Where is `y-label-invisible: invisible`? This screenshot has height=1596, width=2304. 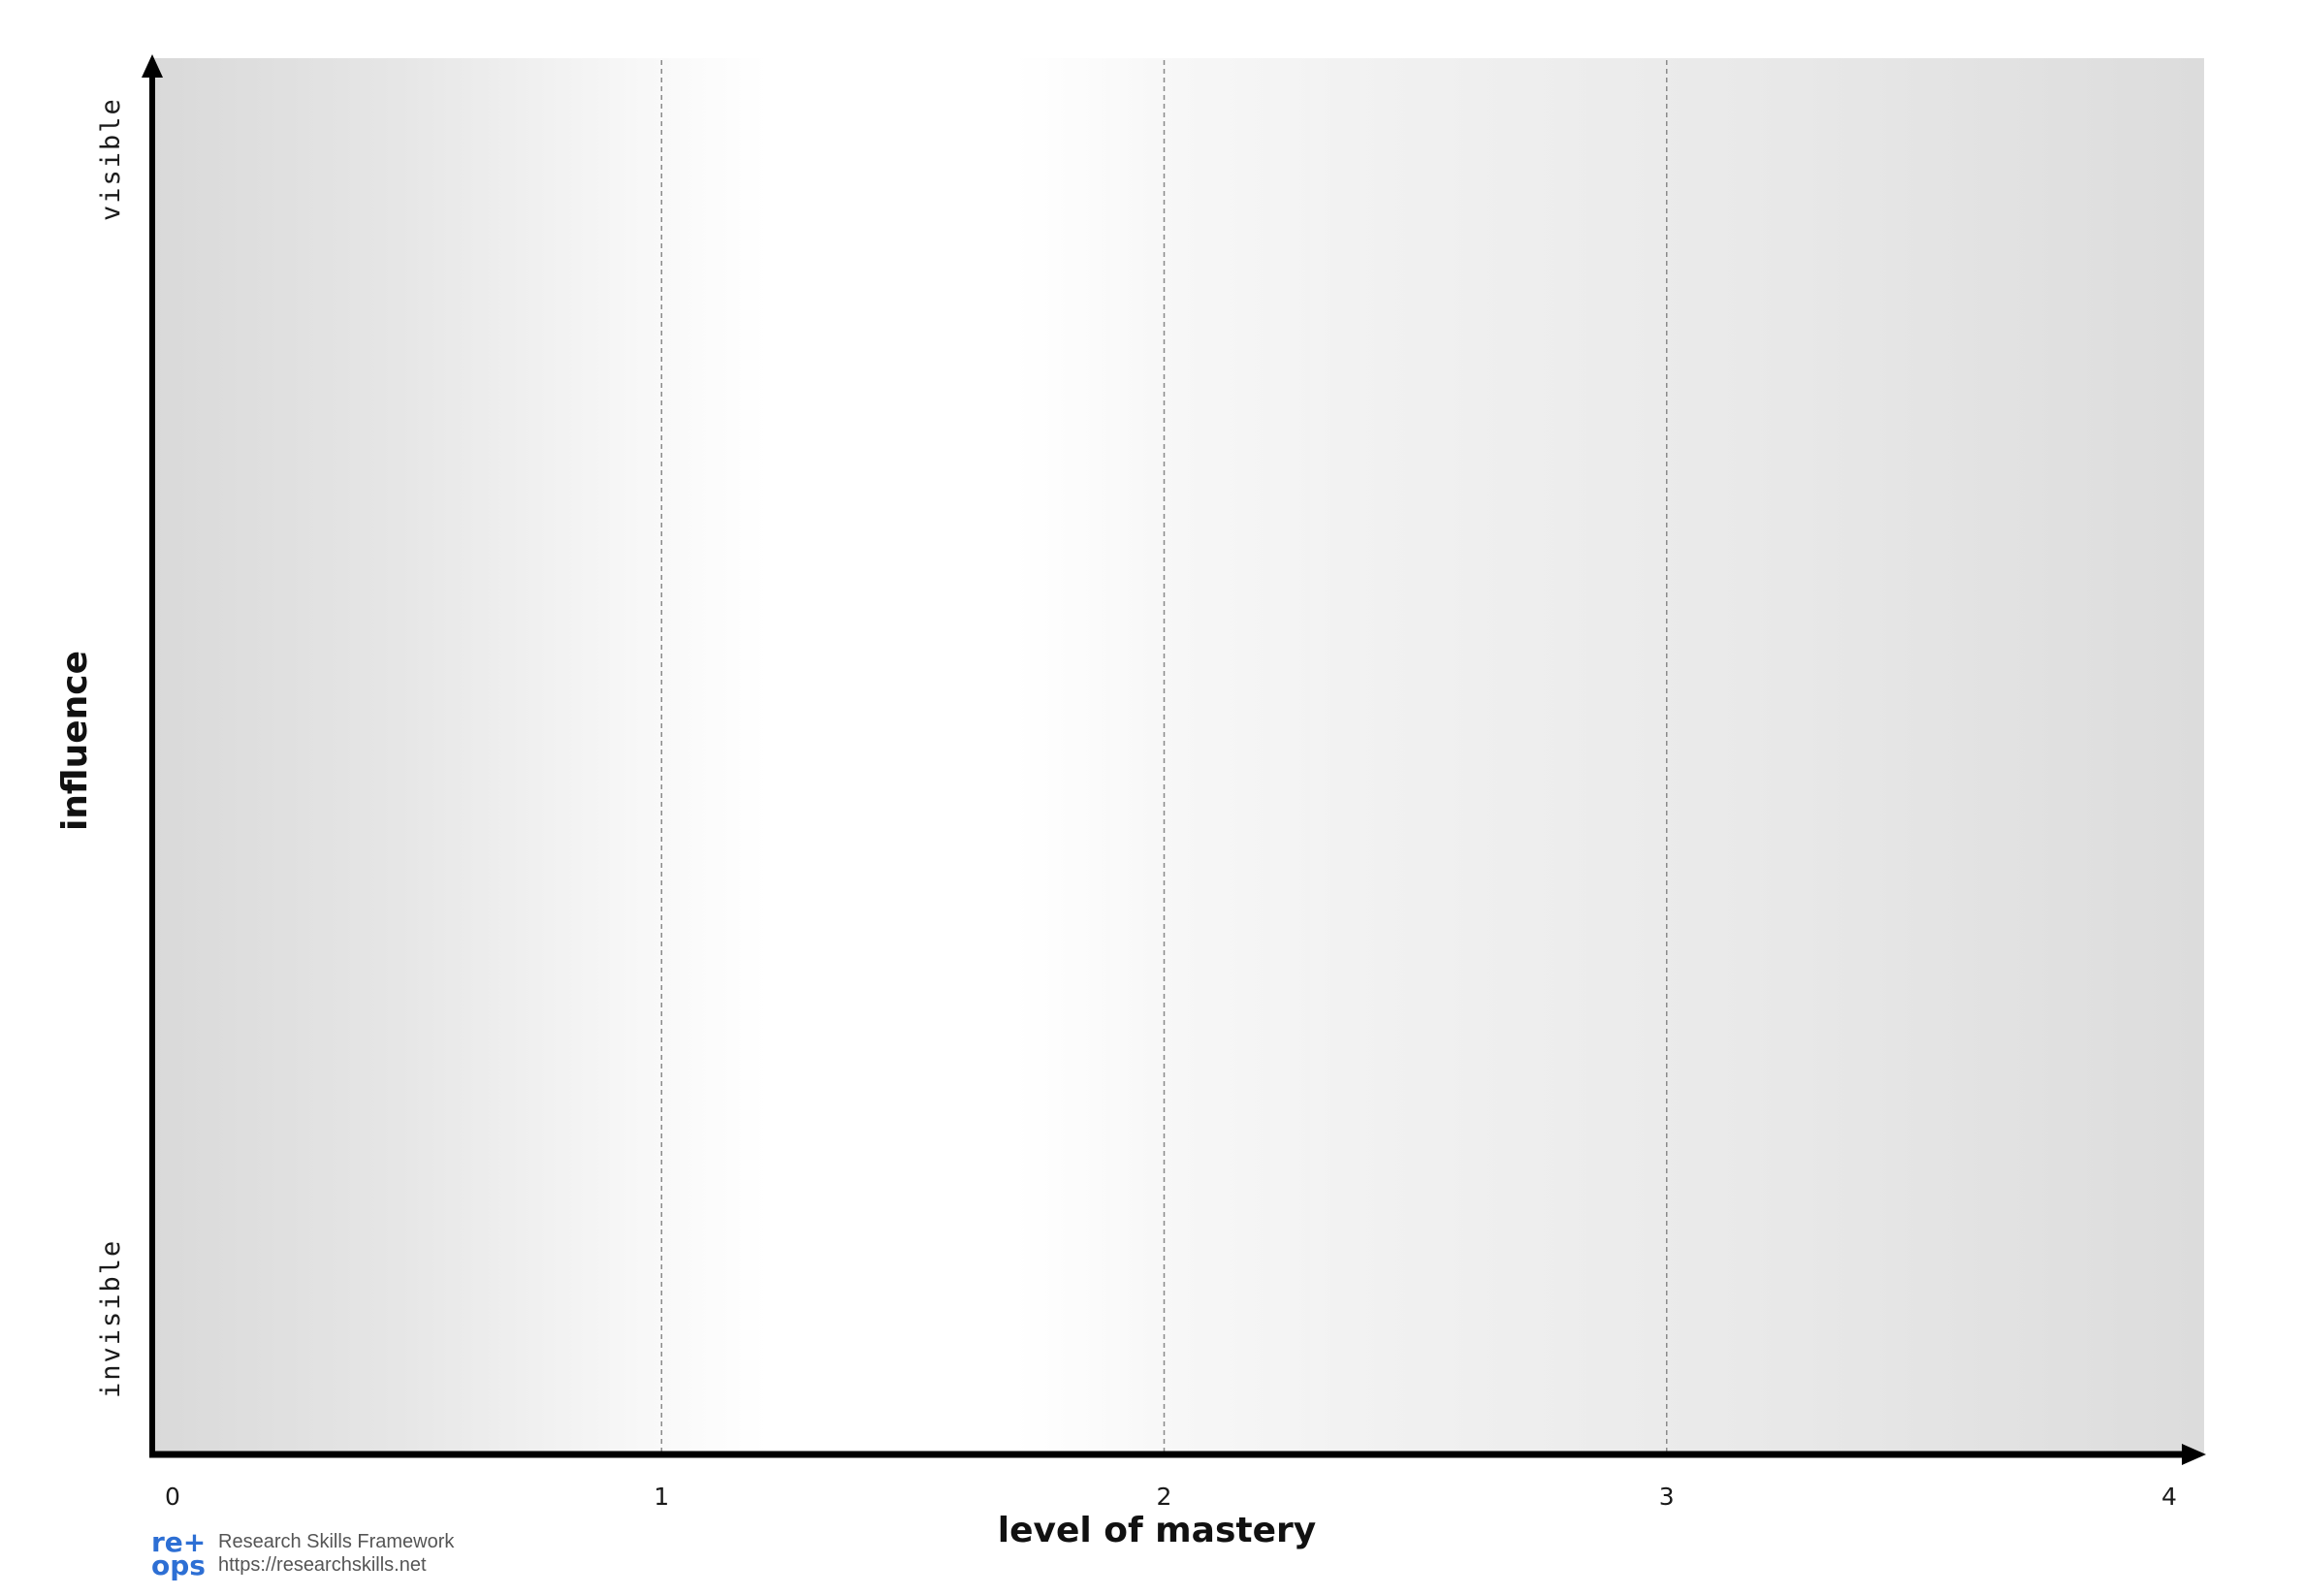
y-label-invisible: invisible is located at coordinates (111, 1318).